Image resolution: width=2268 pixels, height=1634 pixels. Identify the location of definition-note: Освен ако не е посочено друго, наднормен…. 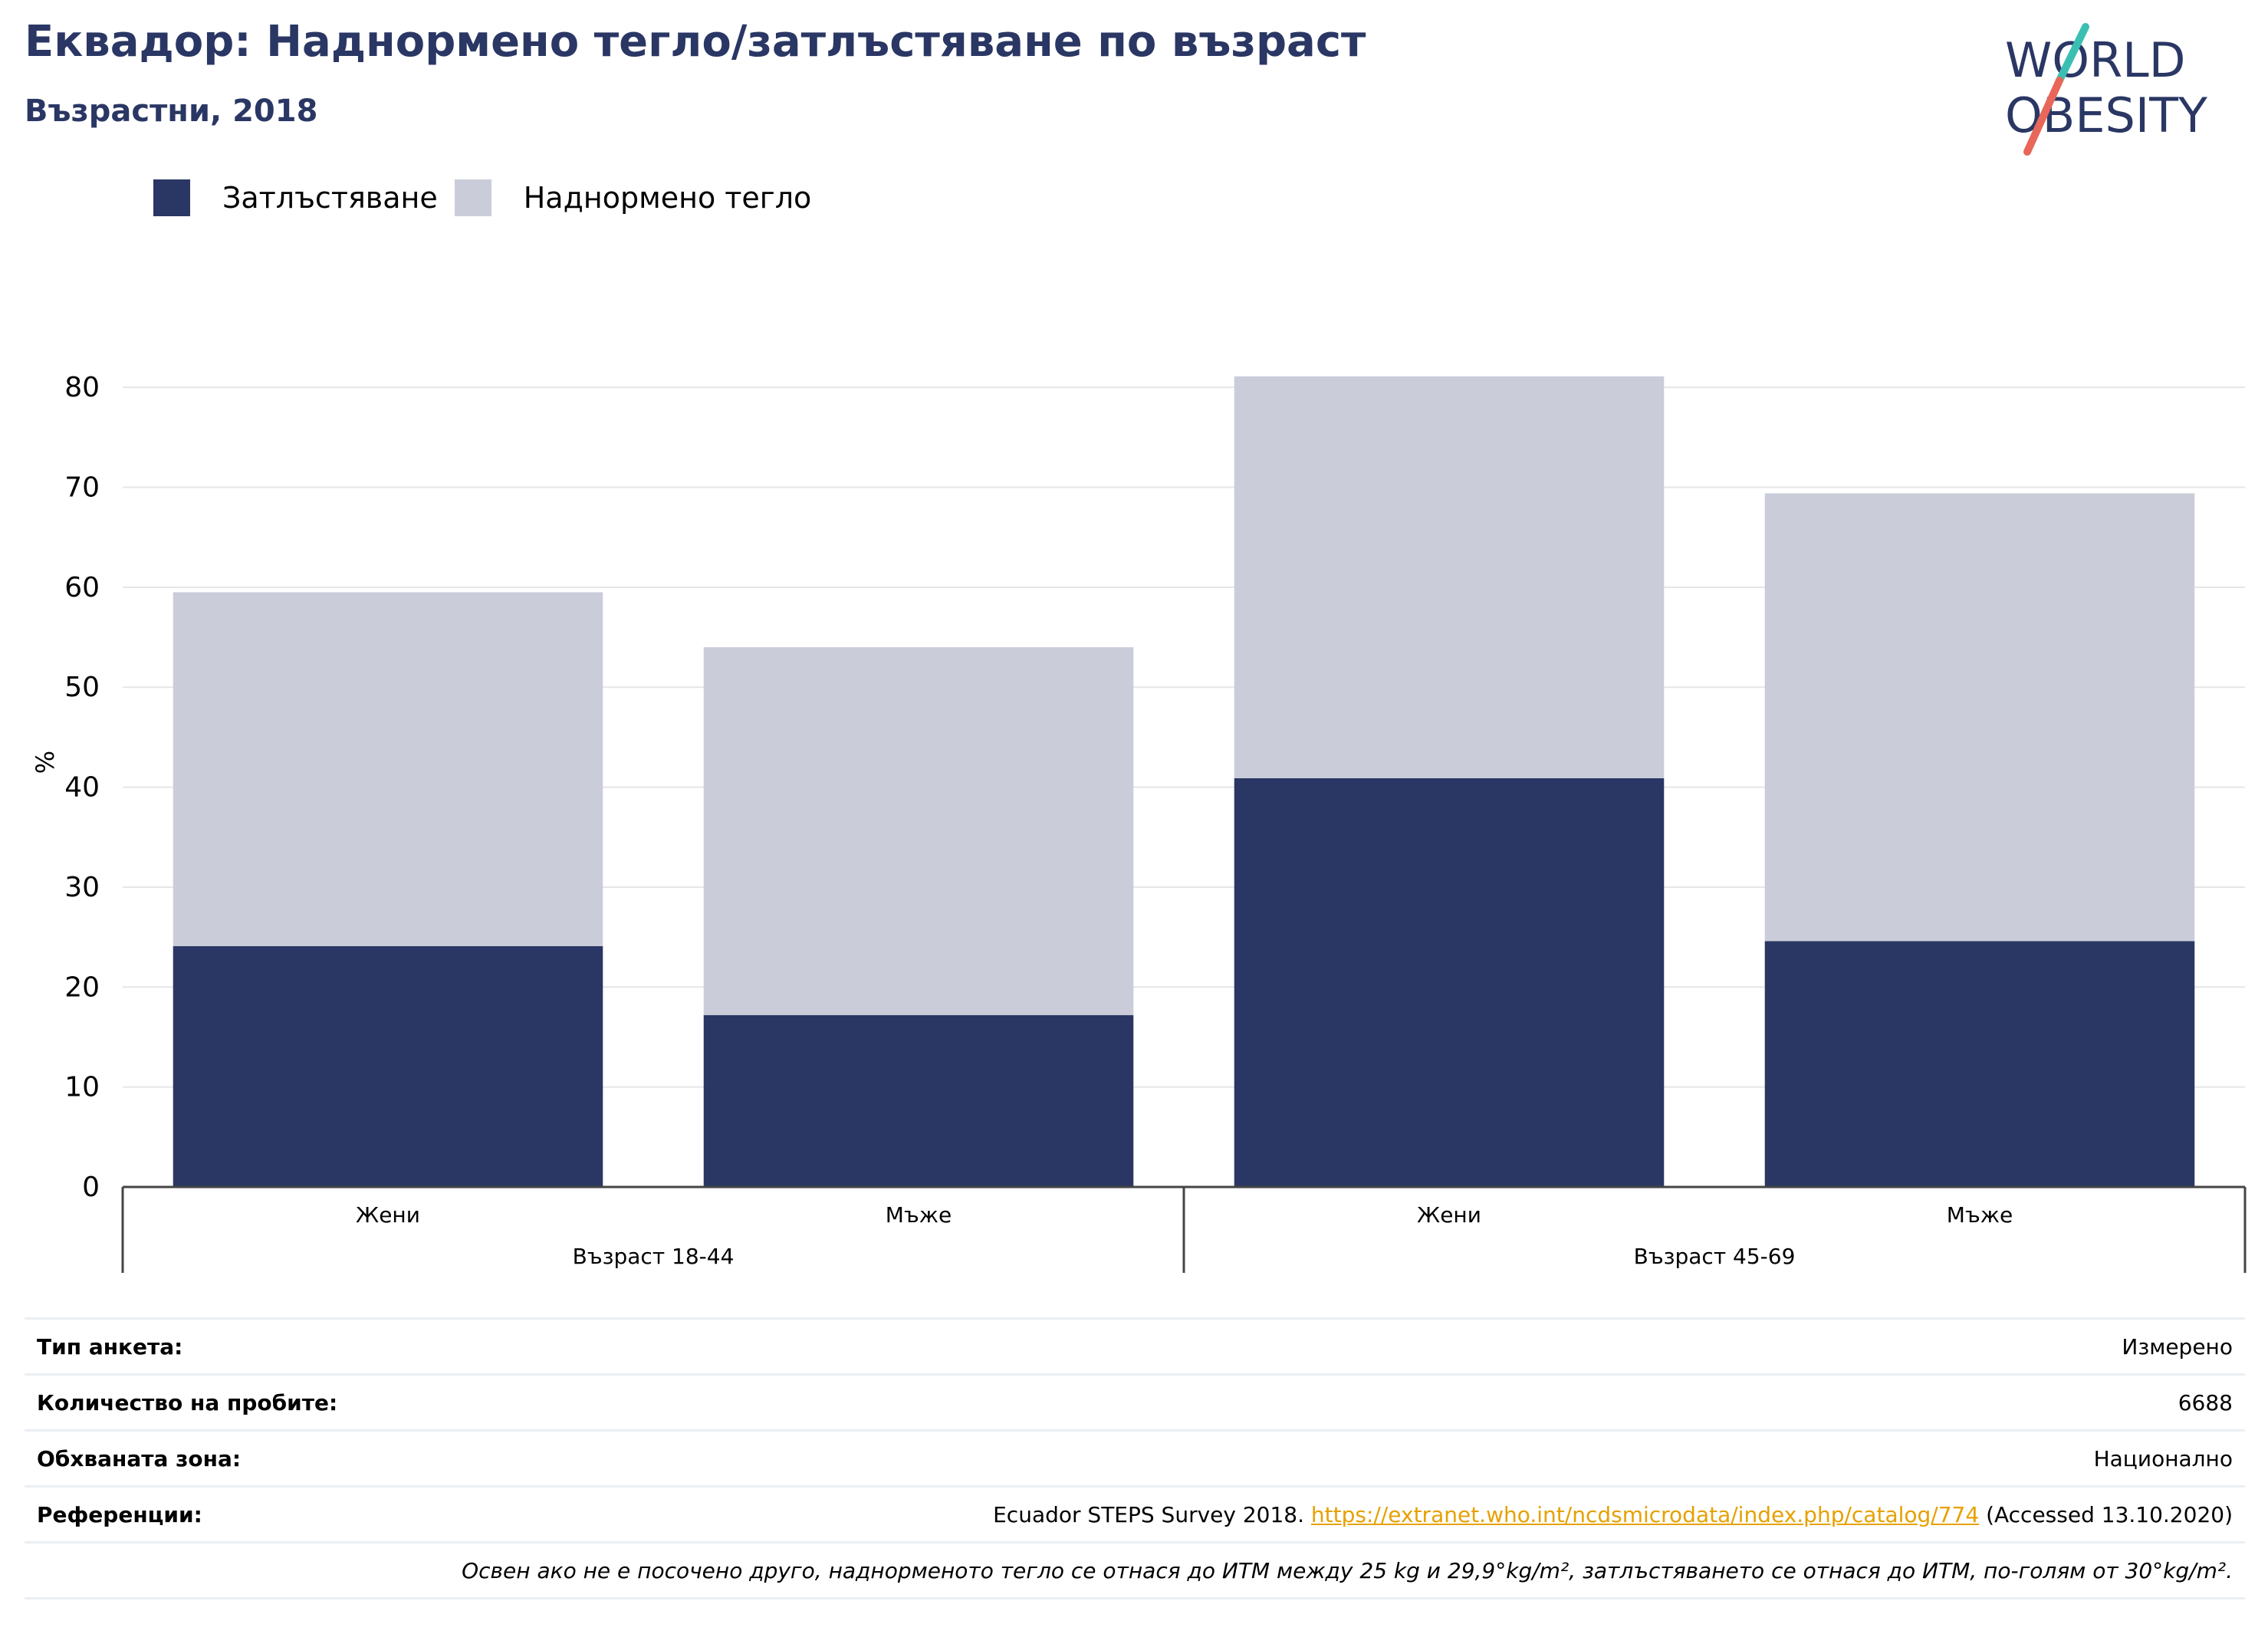
(1347, 1570).